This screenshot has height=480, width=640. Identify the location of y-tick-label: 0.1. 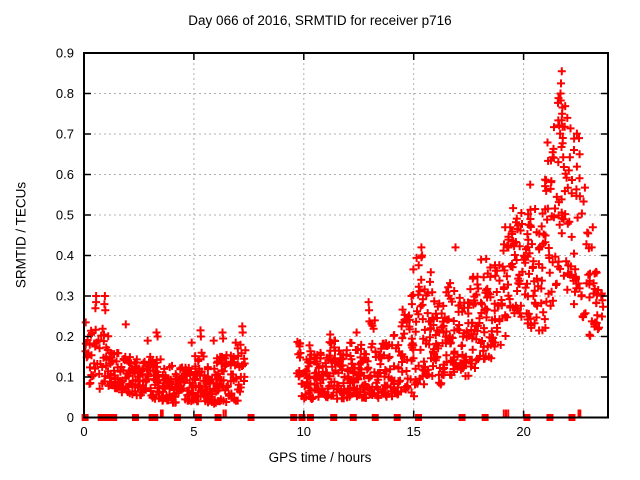
(65, 377).